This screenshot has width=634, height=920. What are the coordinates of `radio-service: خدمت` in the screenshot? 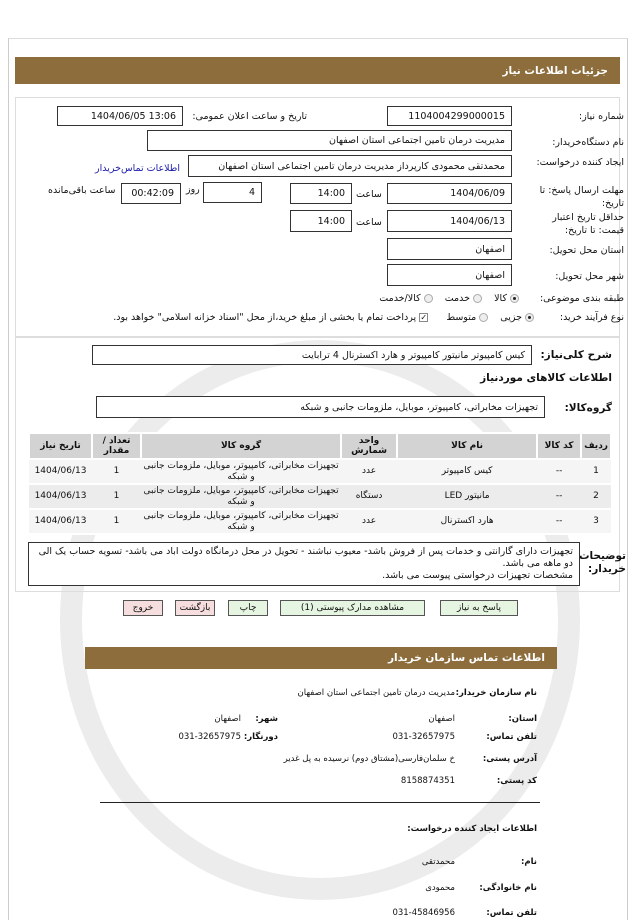 It's located at (464, 298).